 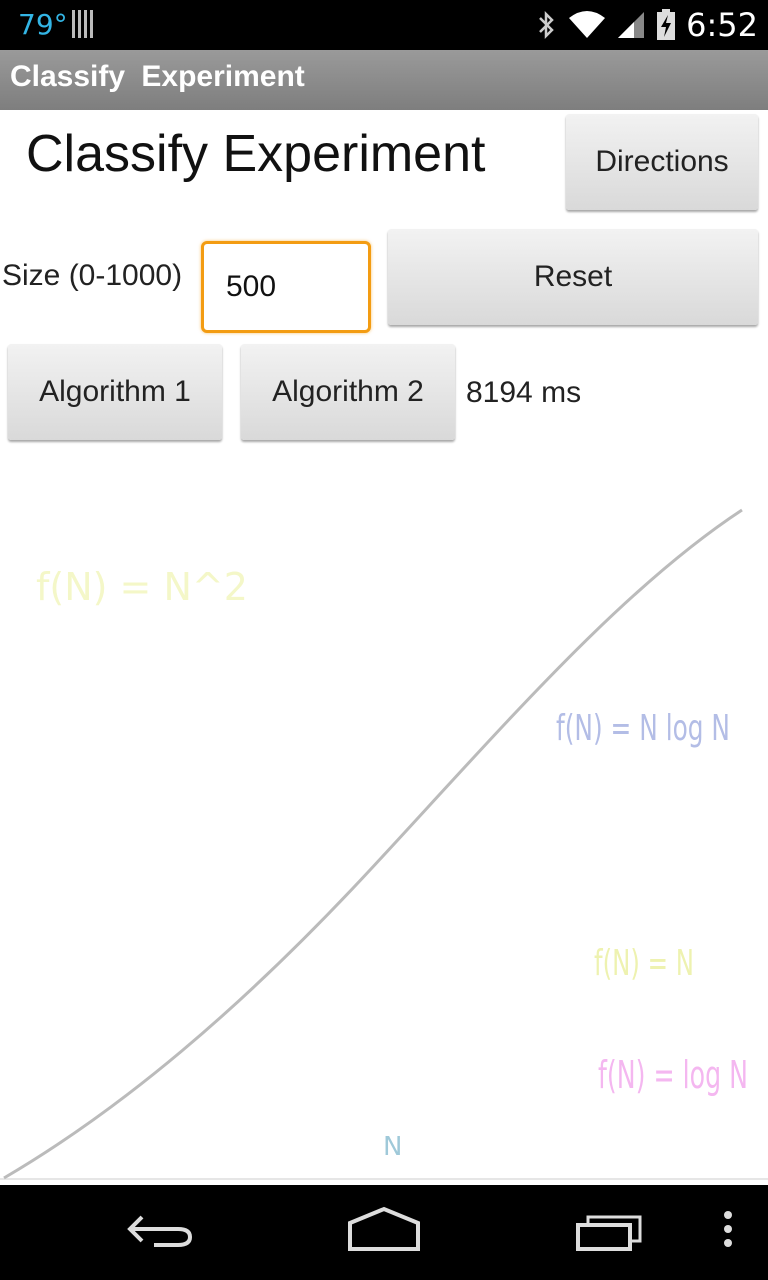 I want to click on label-log-n: f(N) = log N, so click(x=673, y=1075).